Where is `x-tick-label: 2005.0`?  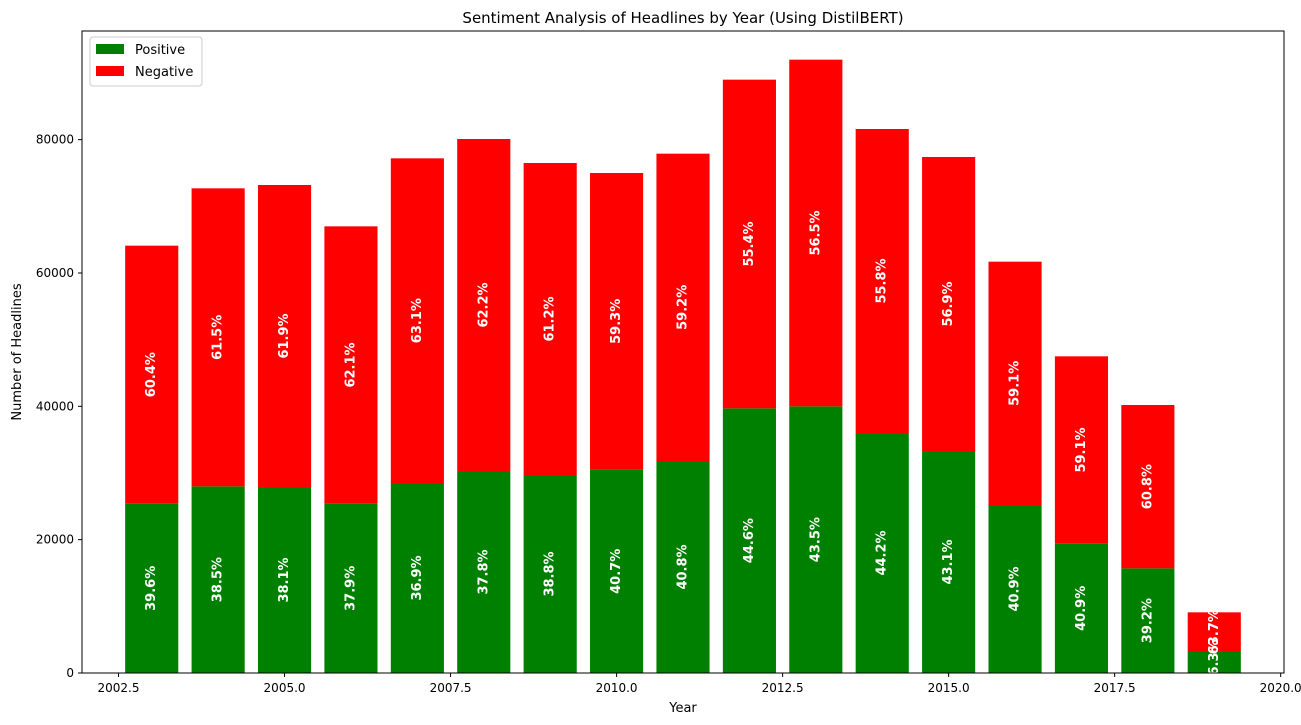
x-tick-label: 2005.0 is located at coordinates (285, 688).